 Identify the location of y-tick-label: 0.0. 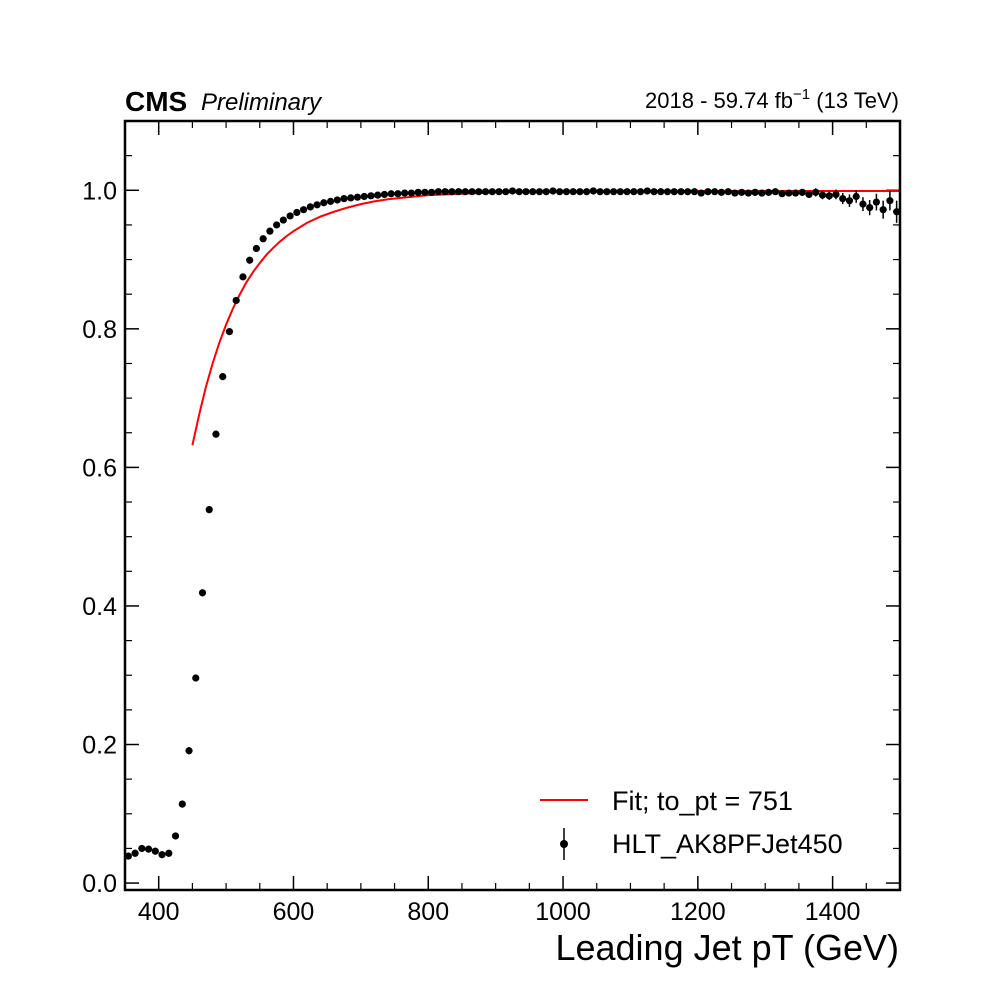
(99, 884).